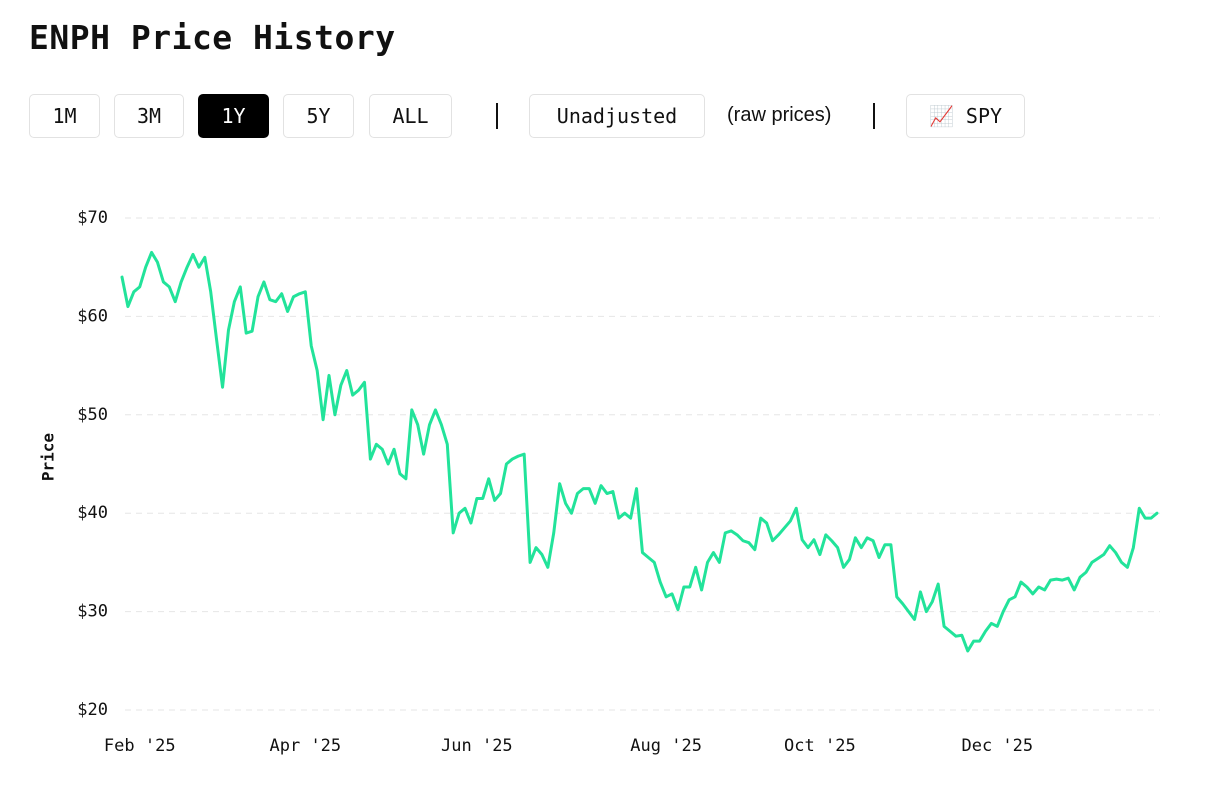 The width and height of the screenshot is (1224, 798). What do you see at coordinates (477, 746) in the screenshot?
I see `x-tick-label: Jun '25` at bounding box center [477, 746].